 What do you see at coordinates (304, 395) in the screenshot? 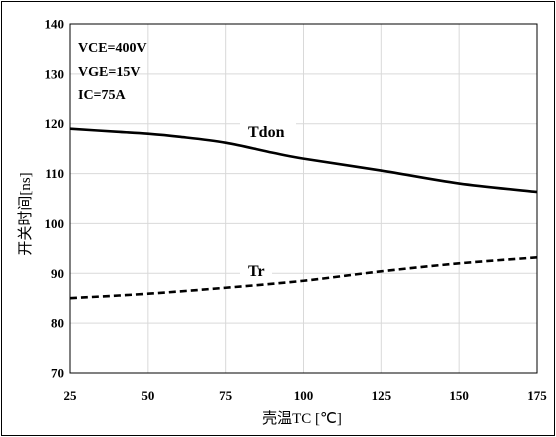
I see `x-tick-label: 100` at bounding box center [304, 395].